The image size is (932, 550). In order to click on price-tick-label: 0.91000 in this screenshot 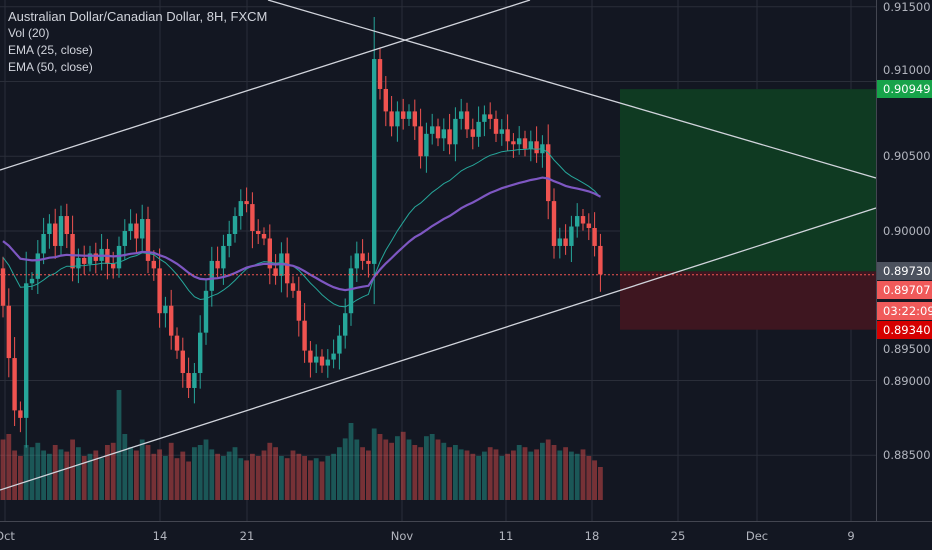, I will do `click(907, 70)`.